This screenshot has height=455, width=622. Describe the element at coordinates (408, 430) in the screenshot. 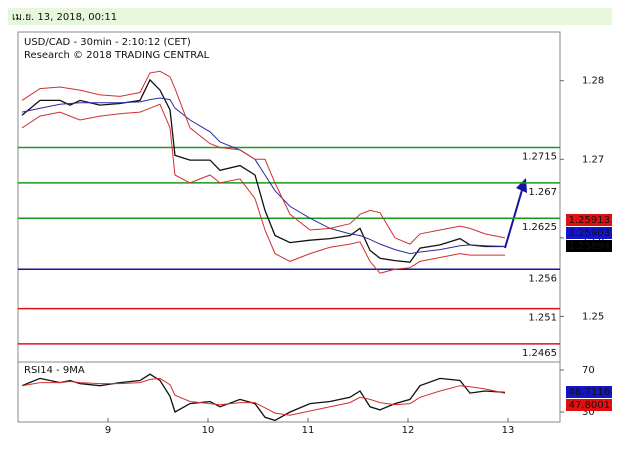

I see `x-tick-label: 12` at that location.